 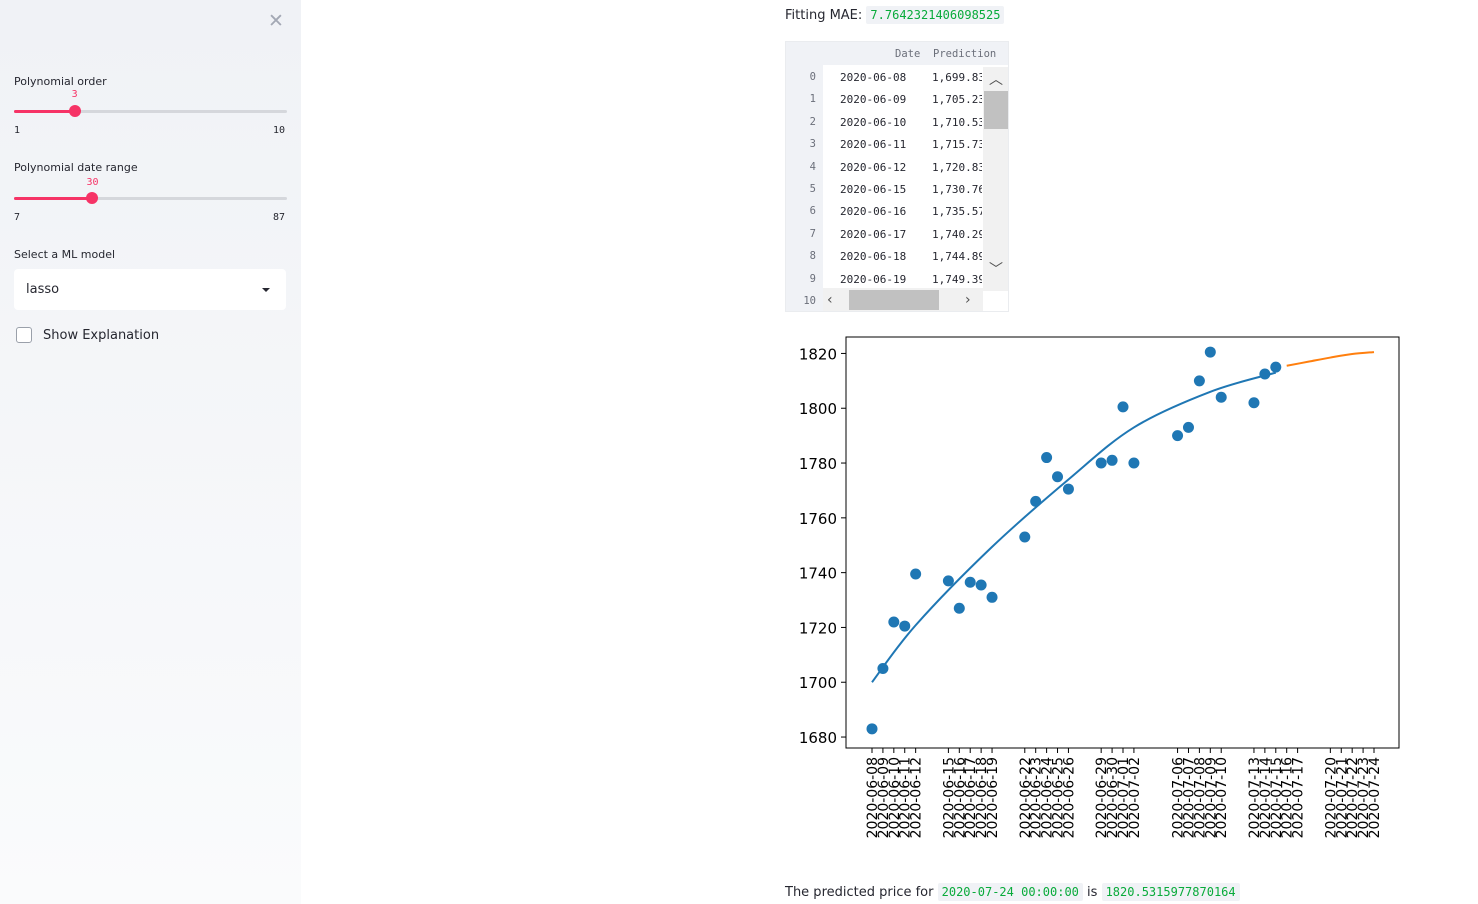 I want to click on column-header-date: Date, so click(x=908, y=54).